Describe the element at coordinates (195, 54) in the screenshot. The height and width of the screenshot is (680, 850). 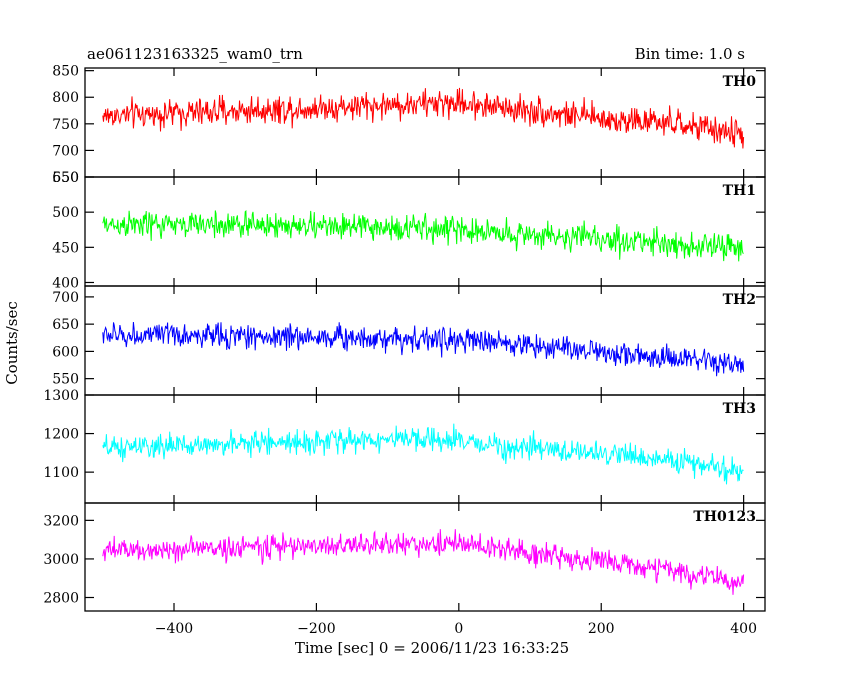
I see `chart-title: ae061123163325_wam0_trn` at that location.